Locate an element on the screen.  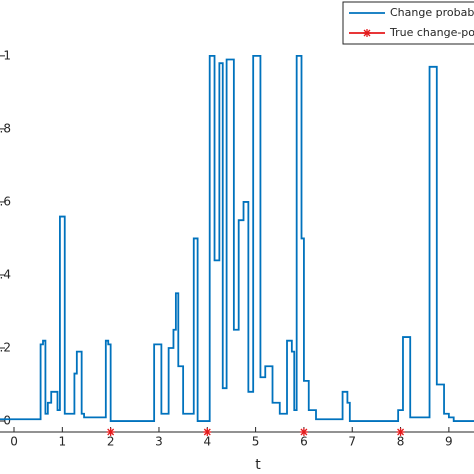
y-tick-label: 0.2 is located at coordinates (5, 348).